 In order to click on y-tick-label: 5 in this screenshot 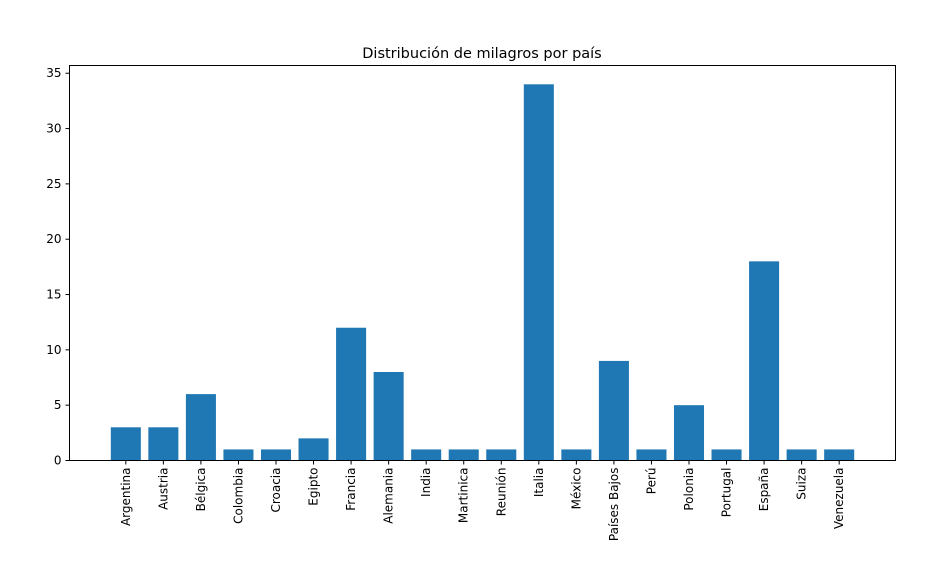, I will do `click(58, 405)`.